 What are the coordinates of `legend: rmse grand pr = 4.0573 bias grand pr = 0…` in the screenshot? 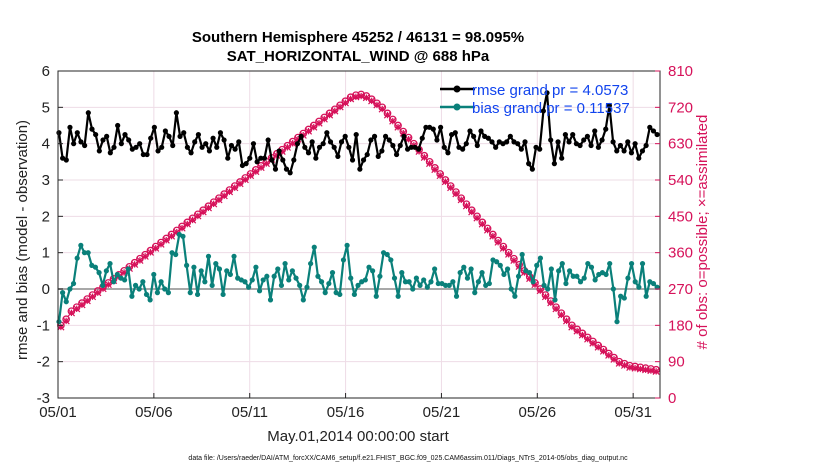 It's located at (535, 99).